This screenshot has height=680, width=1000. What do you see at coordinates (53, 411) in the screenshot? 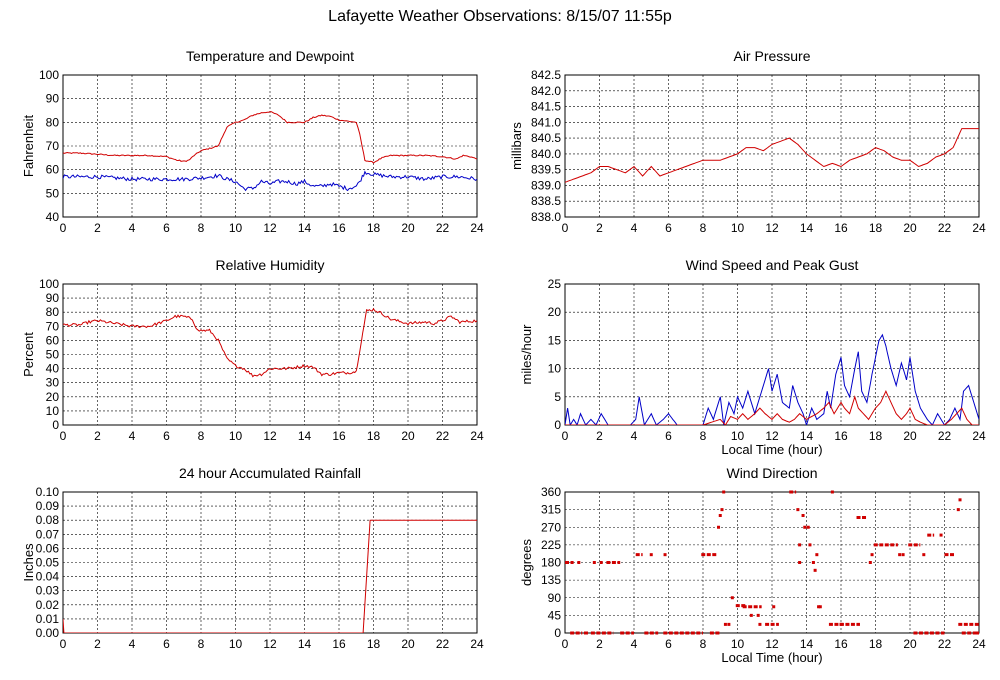
I see `y-tick-label: 10` at bounding box center [53, 411].